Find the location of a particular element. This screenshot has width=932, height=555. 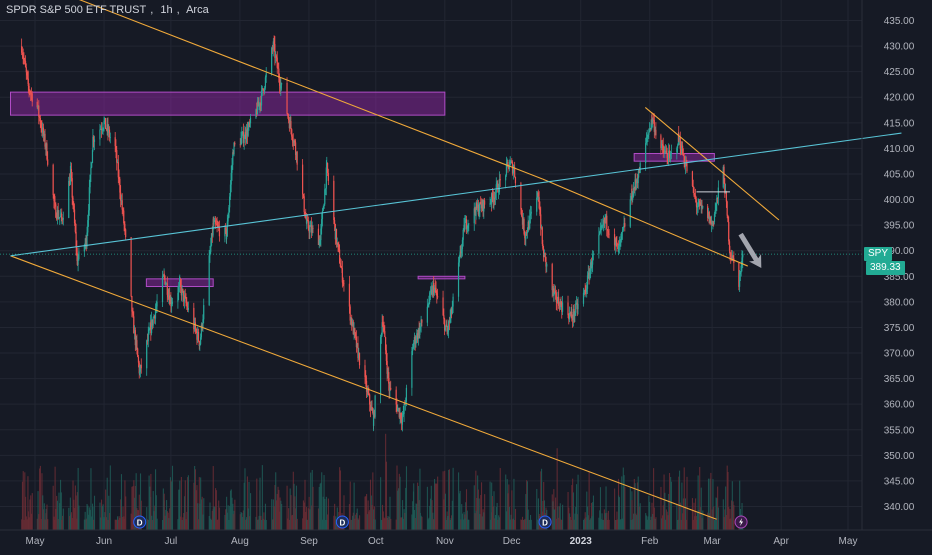

lightning-icon is located at coordinates (741, 522).